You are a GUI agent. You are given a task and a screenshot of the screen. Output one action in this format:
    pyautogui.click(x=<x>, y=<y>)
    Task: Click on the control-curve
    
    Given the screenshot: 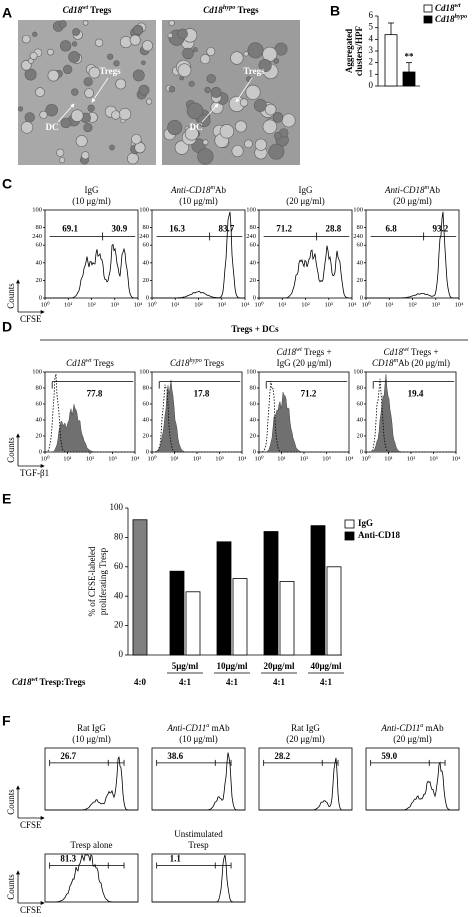 What is the action you would take?
    pyautogui.click(x=197, y=418)
    